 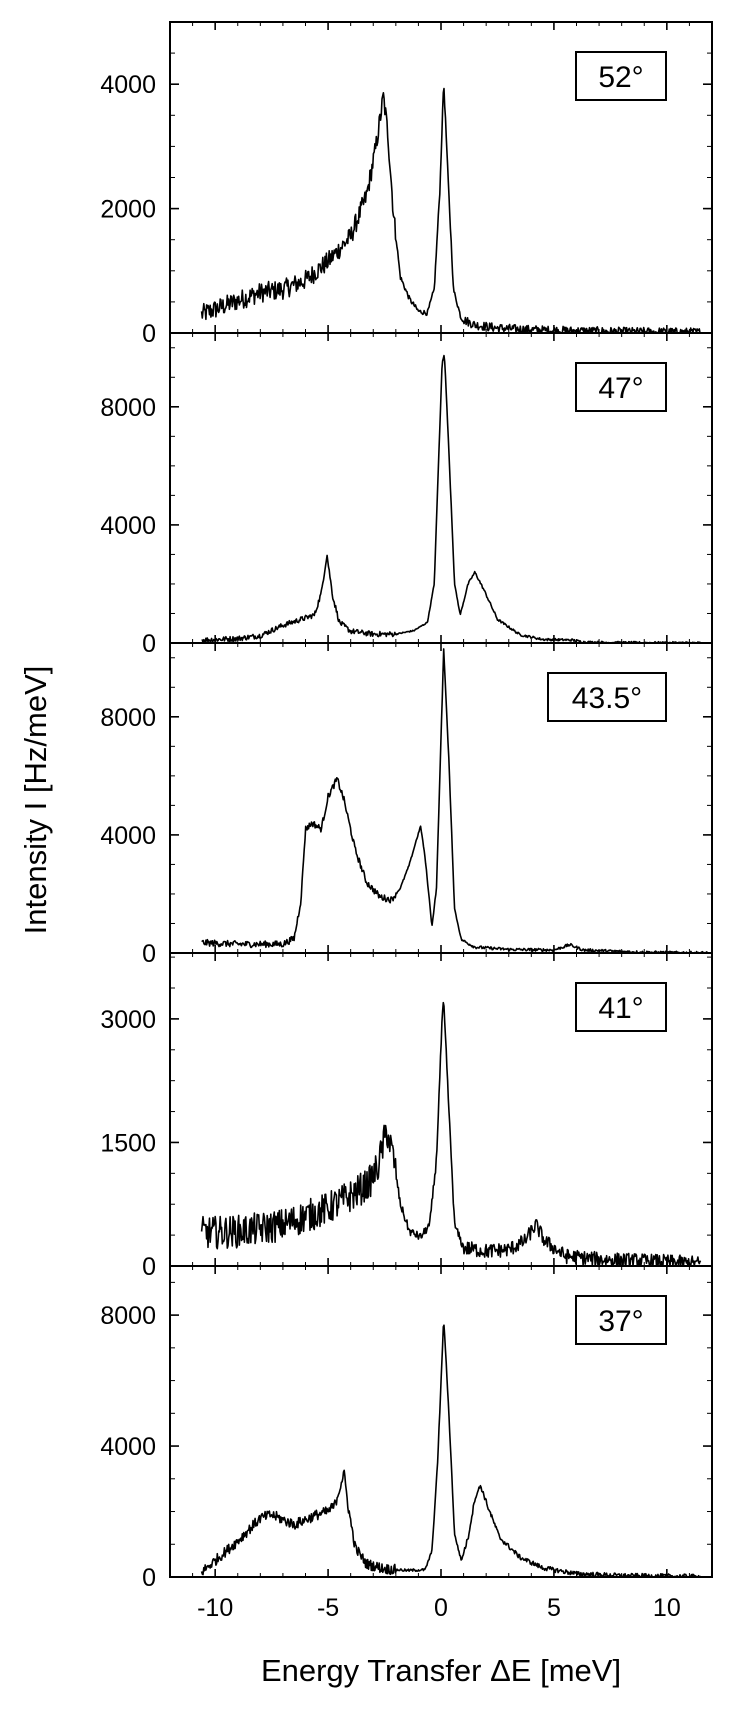 What do you see at coordinates (215, 1608) in the screenshot?
I see `x-tick-label: -10` at bounding box center [215, 1608].